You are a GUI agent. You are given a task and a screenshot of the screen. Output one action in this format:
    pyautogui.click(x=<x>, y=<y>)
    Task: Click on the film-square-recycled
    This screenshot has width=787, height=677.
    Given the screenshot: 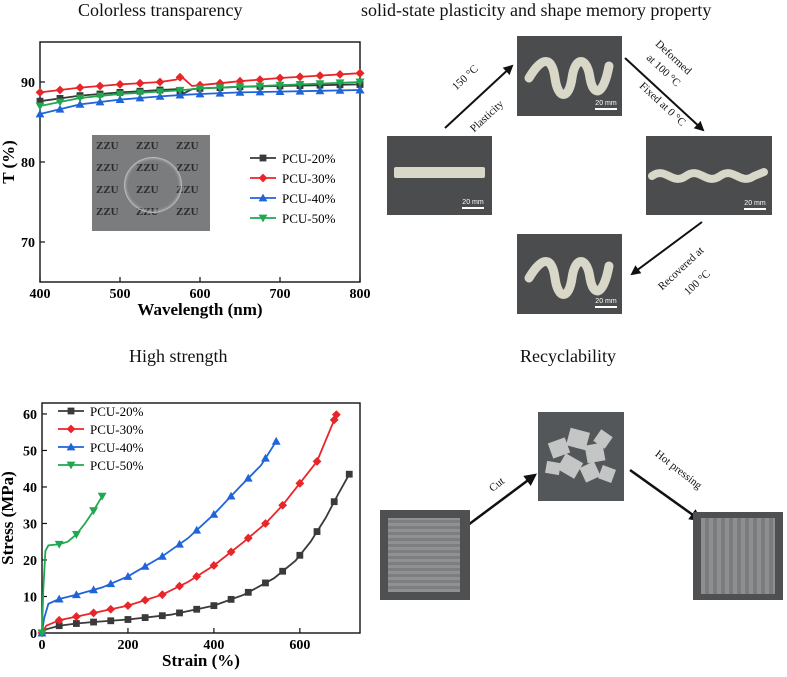 What is the action you would take?
    pyautogui.click(x=738, y=556)
    